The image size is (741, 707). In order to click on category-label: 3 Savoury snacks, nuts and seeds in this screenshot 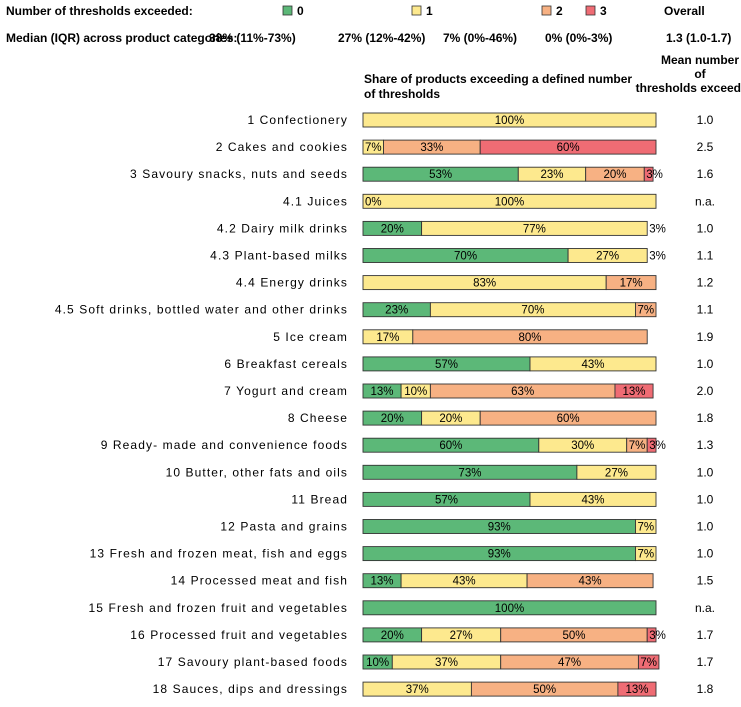, I will do `click(239, 174)`.